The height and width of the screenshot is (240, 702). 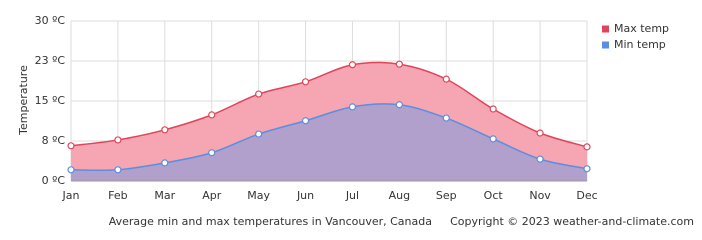 I want to click on x-tick-label: Oct, so click(x=494, y=195).